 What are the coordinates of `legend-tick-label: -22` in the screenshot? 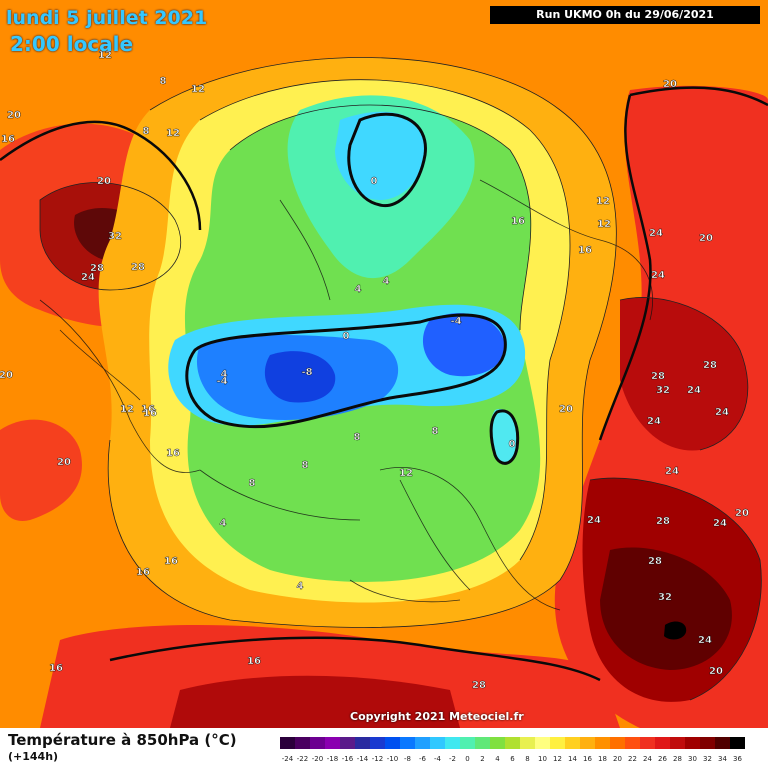 It's located at (302, 759).